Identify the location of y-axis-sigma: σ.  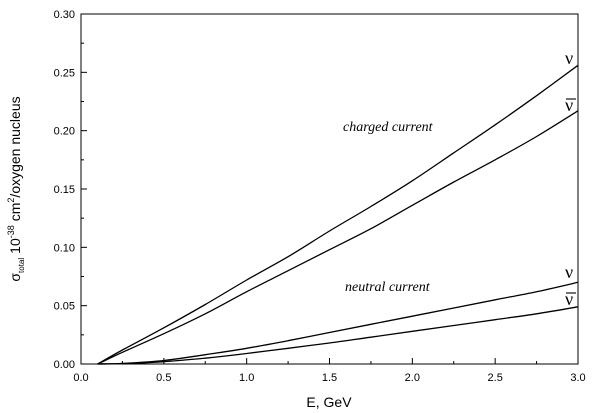
(15, 277).